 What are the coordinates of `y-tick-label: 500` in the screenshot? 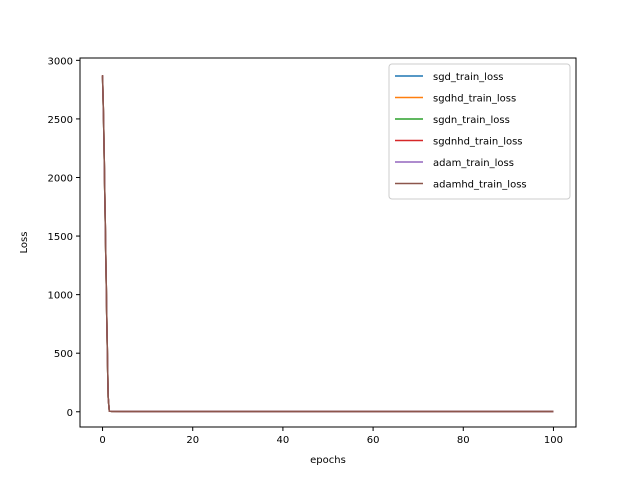 It's located at (63, 354).